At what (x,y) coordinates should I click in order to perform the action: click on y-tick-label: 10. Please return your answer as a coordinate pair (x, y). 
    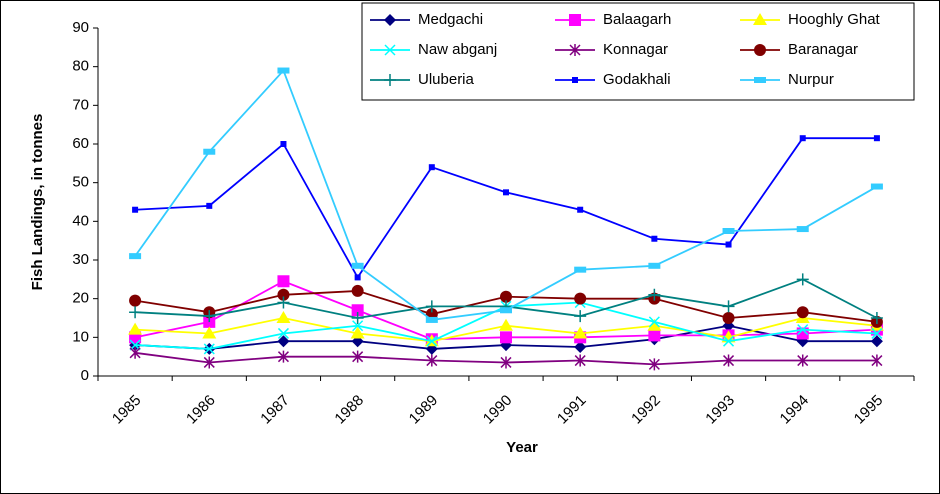
    Looking at the image, I should click on (80, 336).